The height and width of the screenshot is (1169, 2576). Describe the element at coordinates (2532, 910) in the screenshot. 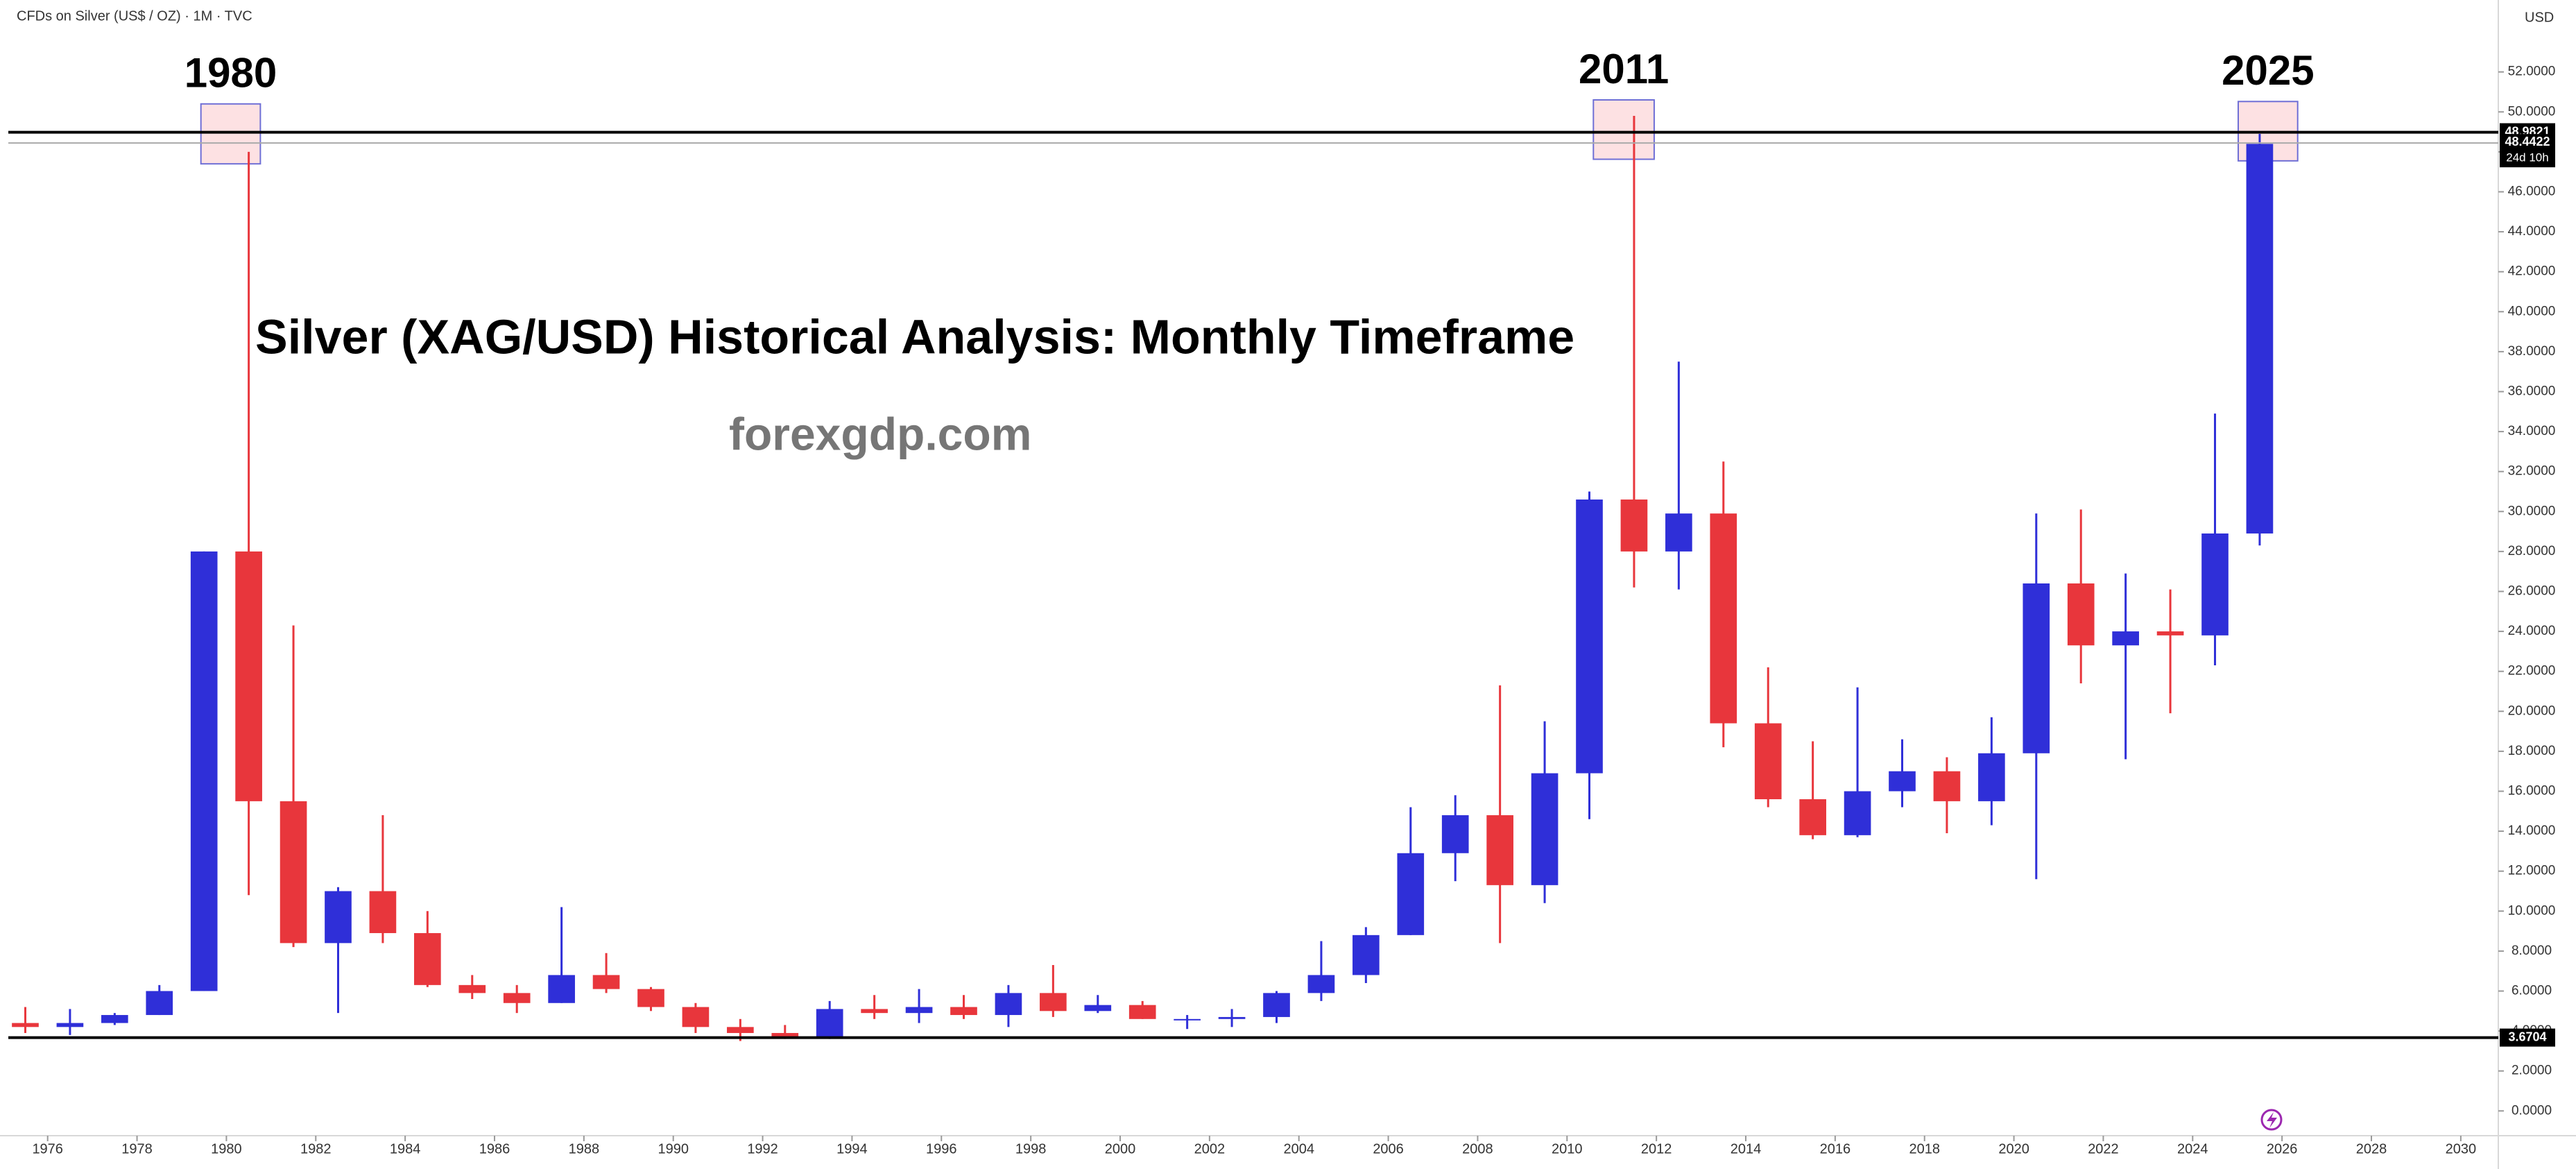

I see `y-tick-label: 10.0000` at that location.